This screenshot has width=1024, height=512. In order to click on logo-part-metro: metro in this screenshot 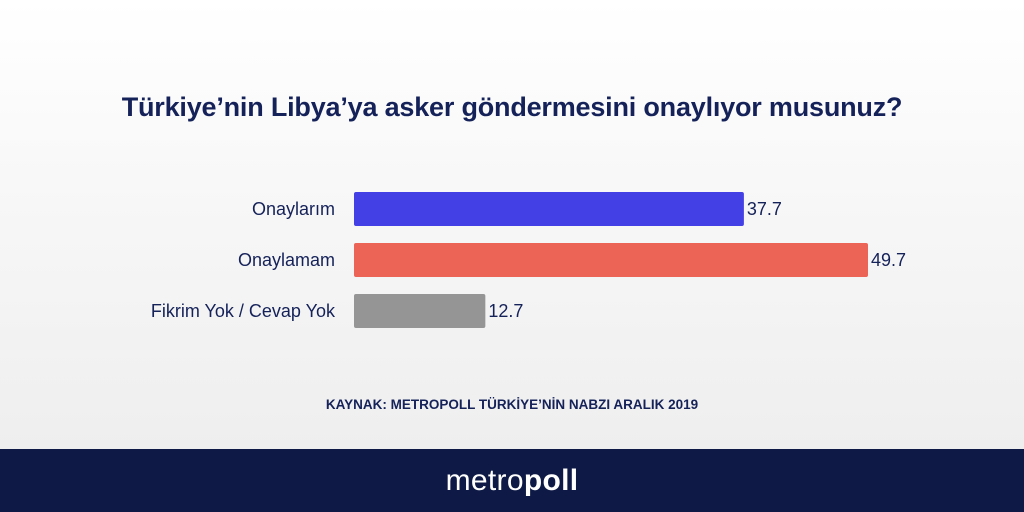, I will do `click(484, 480)`.